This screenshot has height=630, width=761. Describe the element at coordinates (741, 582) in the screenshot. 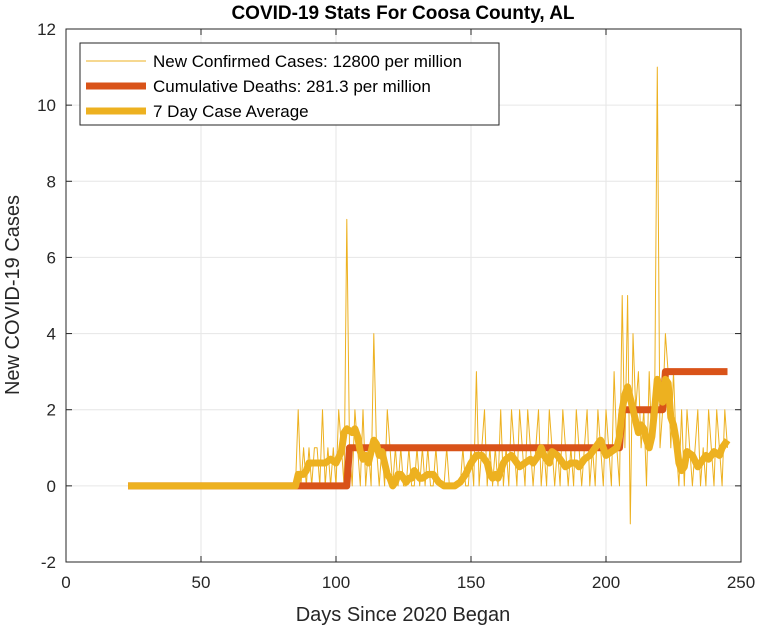

I see `x-tick-label: 250` at that location.